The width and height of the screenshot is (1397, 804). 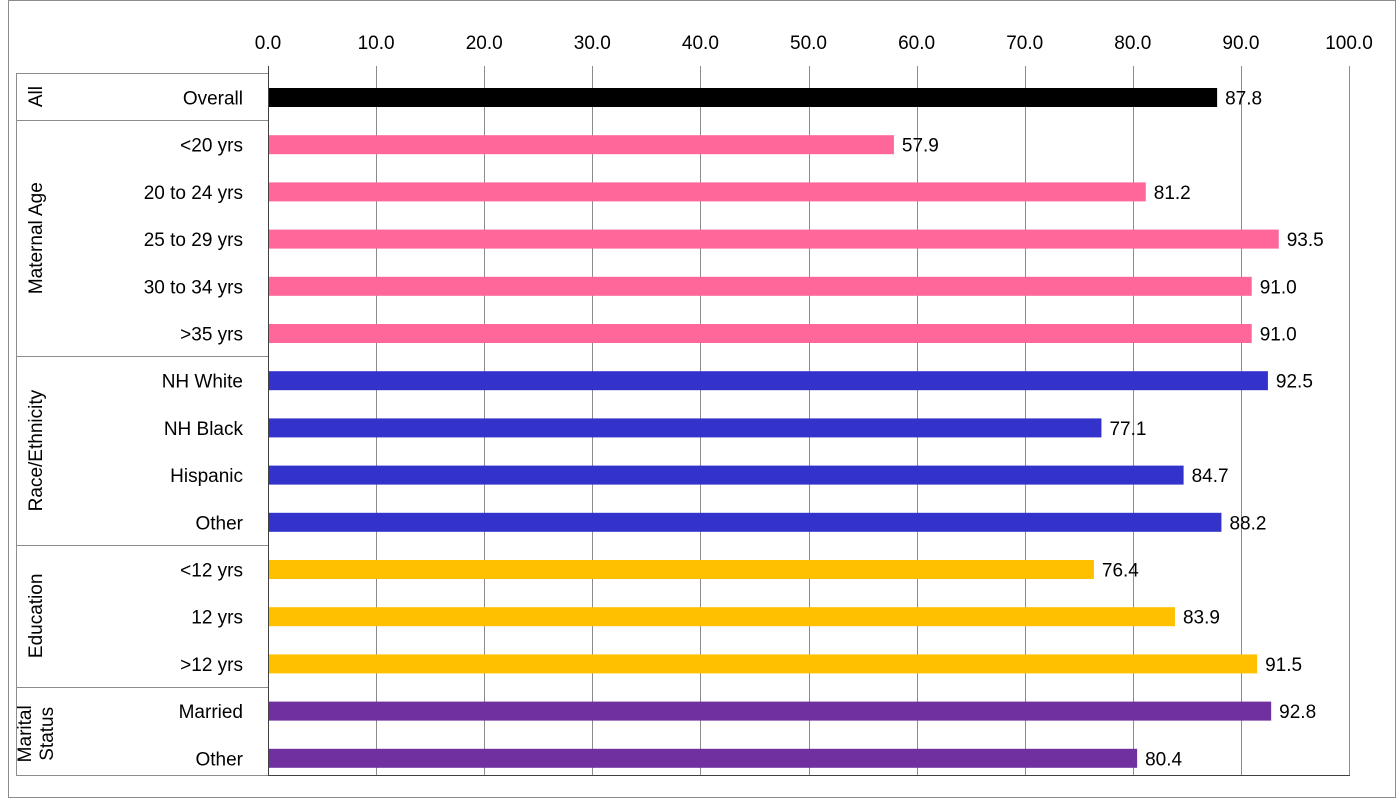 I want to click on category-label: >12 yrs, so click(x=211, y=665).